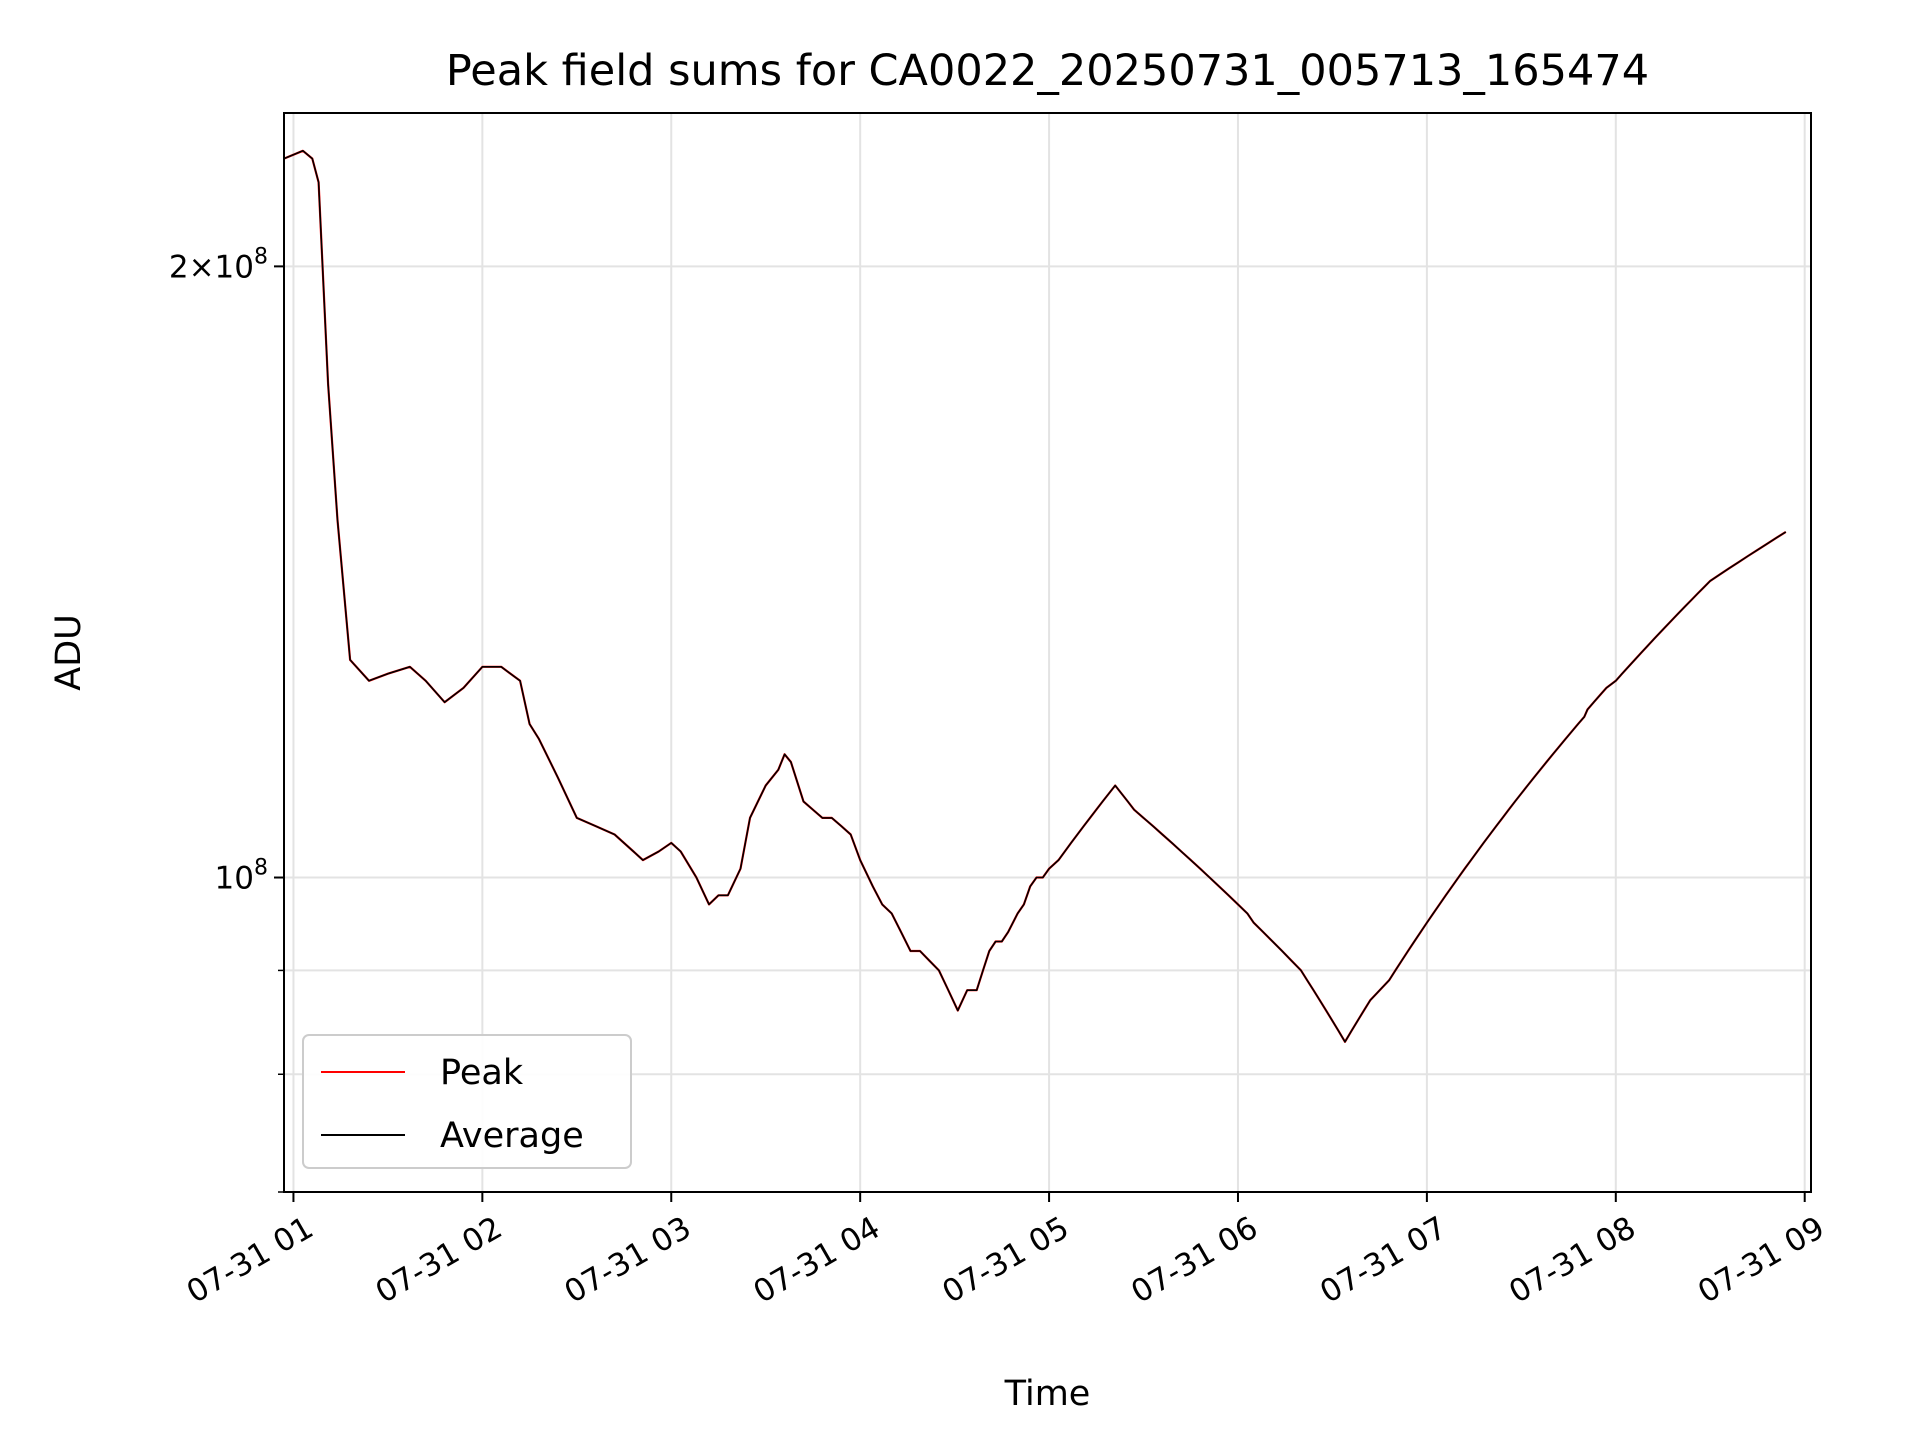 The height and width of the screenshot is (1440, 1920). I want to click on y-axis: 108 2×108, so click(226, 718).